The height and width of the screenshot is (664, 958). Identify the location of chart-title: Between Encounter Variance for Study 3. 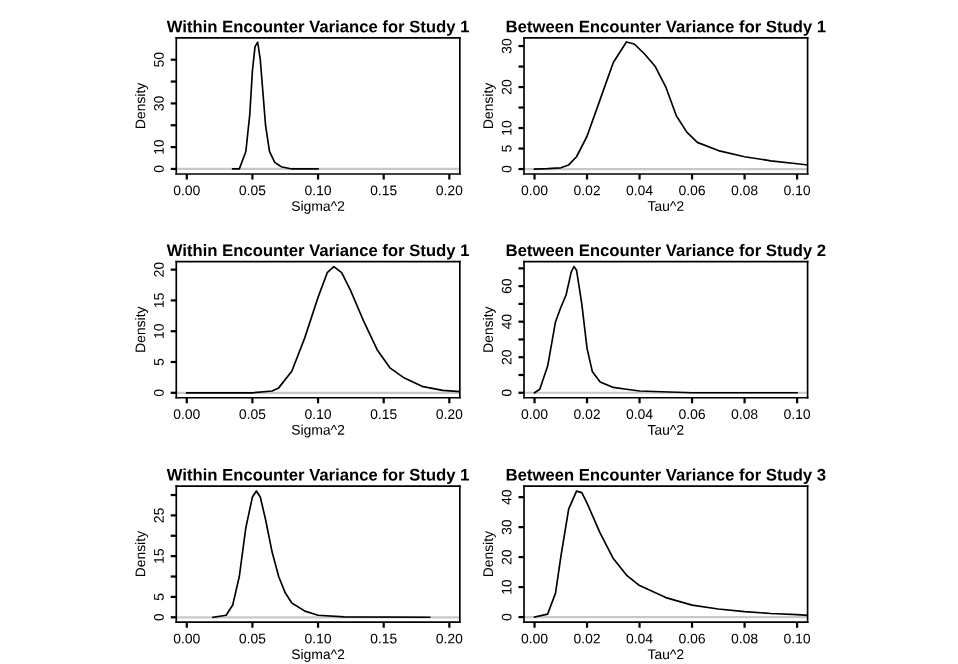
(666, 476).